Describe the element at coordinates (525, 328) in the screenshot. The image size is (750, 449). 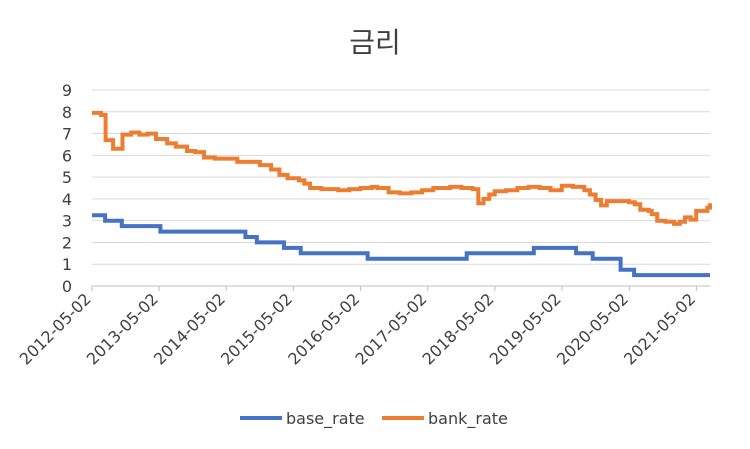
I see `x-tick-label: 2019-05-02` at that location.